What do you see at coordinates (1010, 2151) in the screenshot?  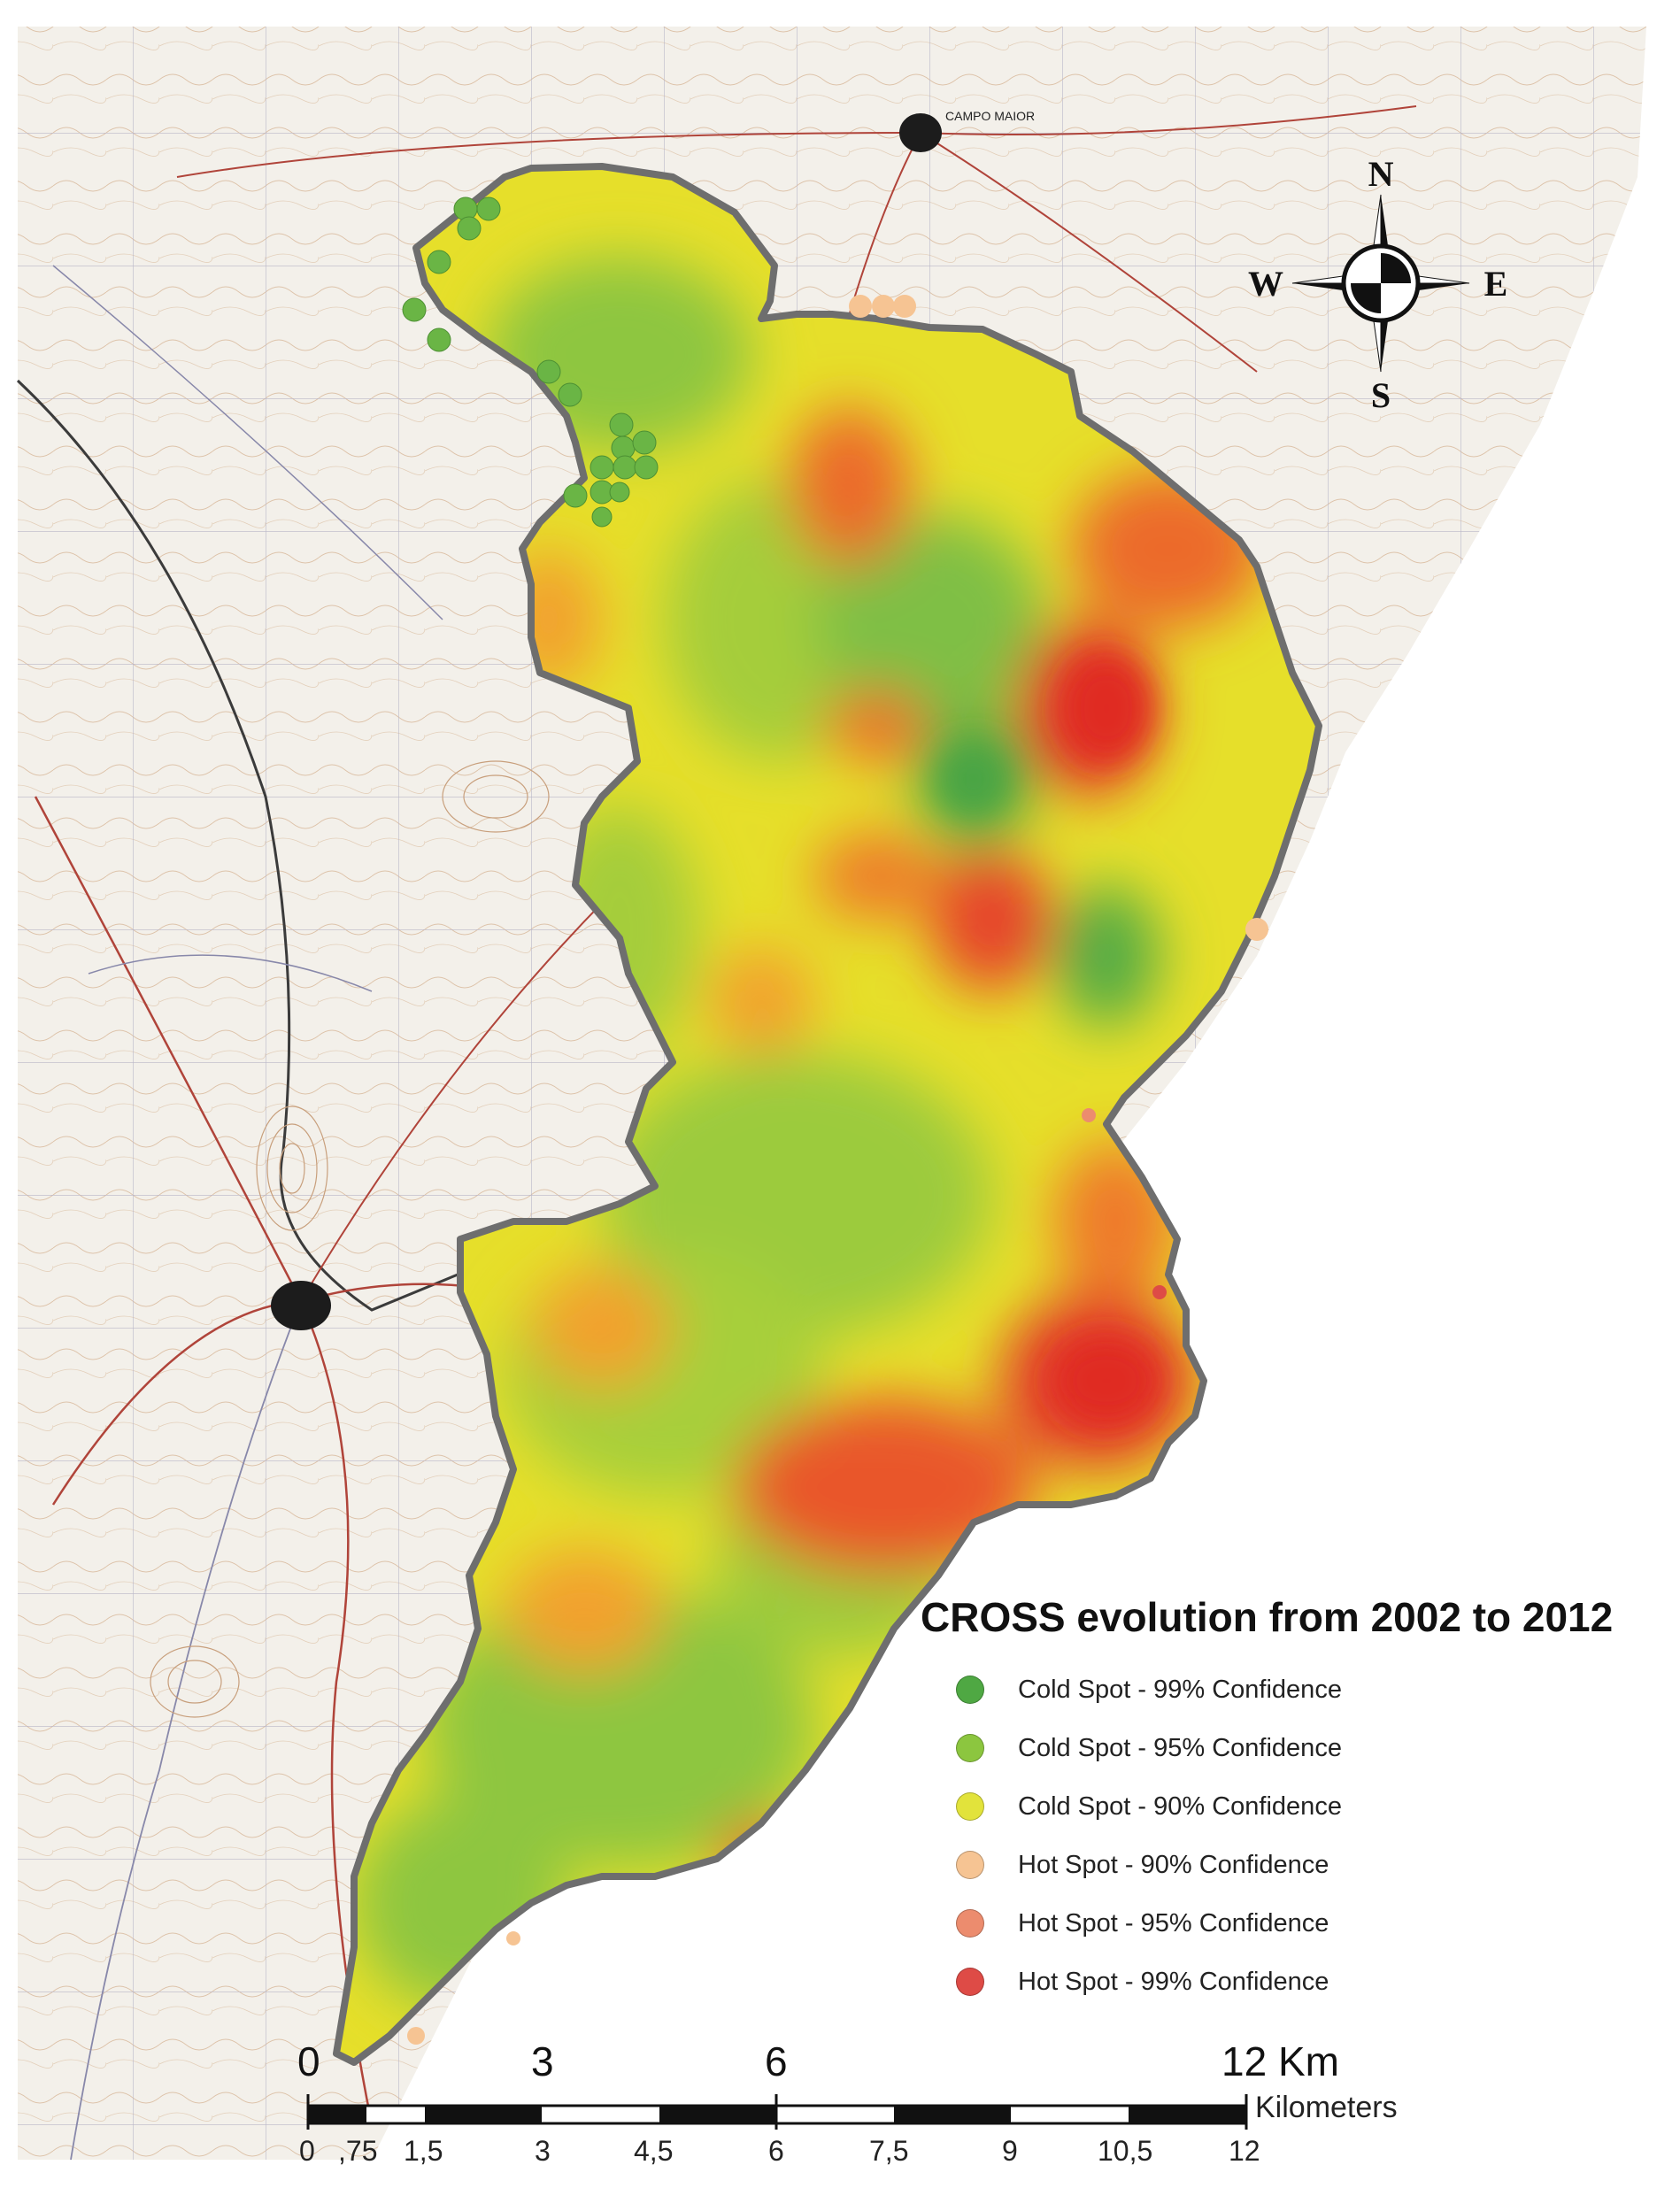 I see `scale-minor-9: 9` at bounding box center [1010, 2151].